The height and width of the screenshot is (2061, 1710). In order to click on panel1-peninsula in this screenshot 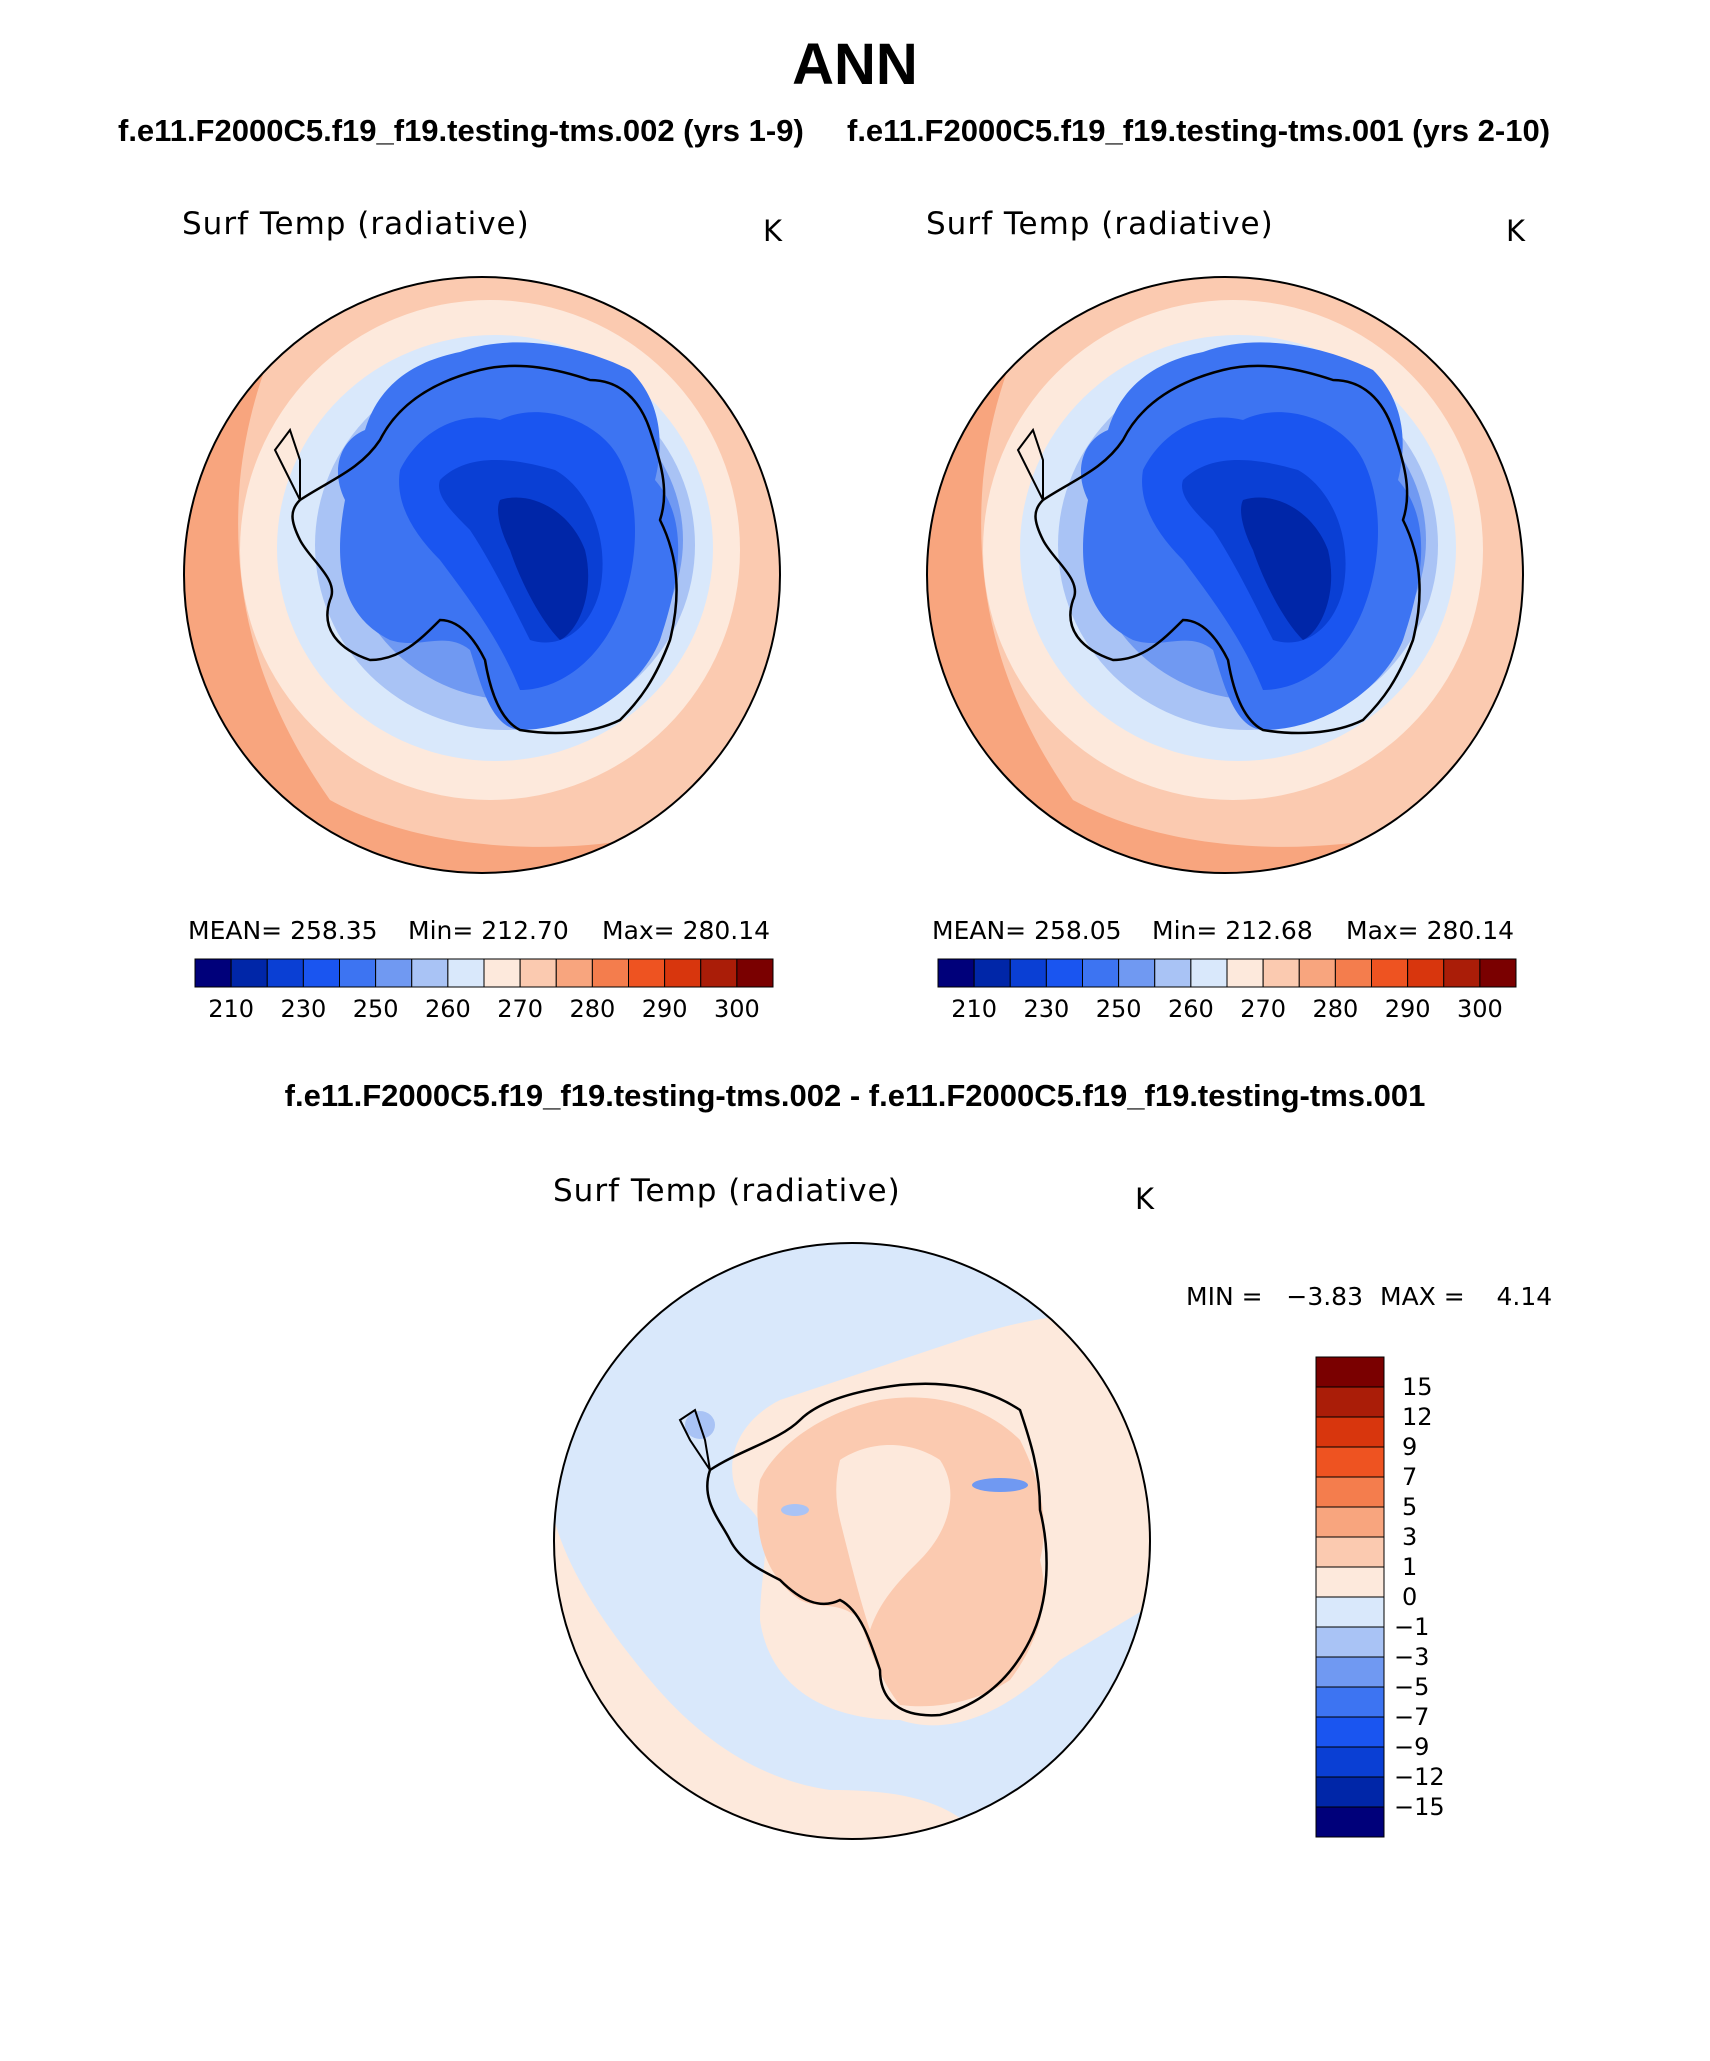, I will do `click(287, 464)`.